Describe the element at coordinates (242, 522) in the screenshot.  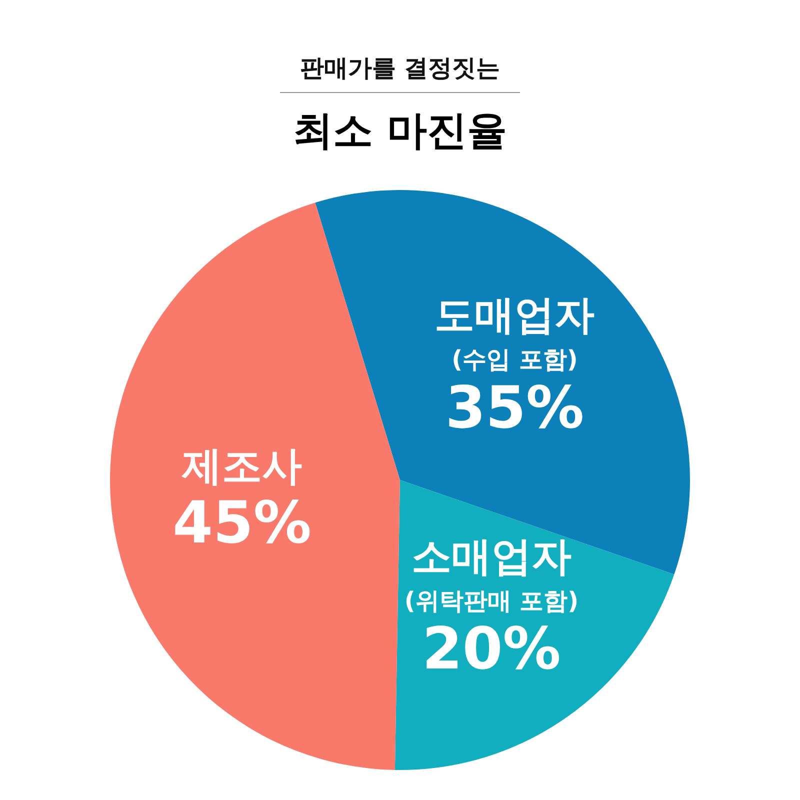
I see `data-label: 45%` at that location.